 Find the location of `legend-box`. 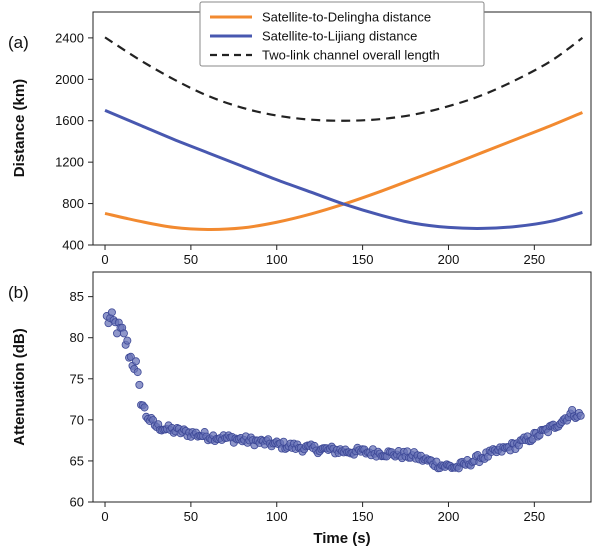

legend-box is located at coordinates (342, 34).